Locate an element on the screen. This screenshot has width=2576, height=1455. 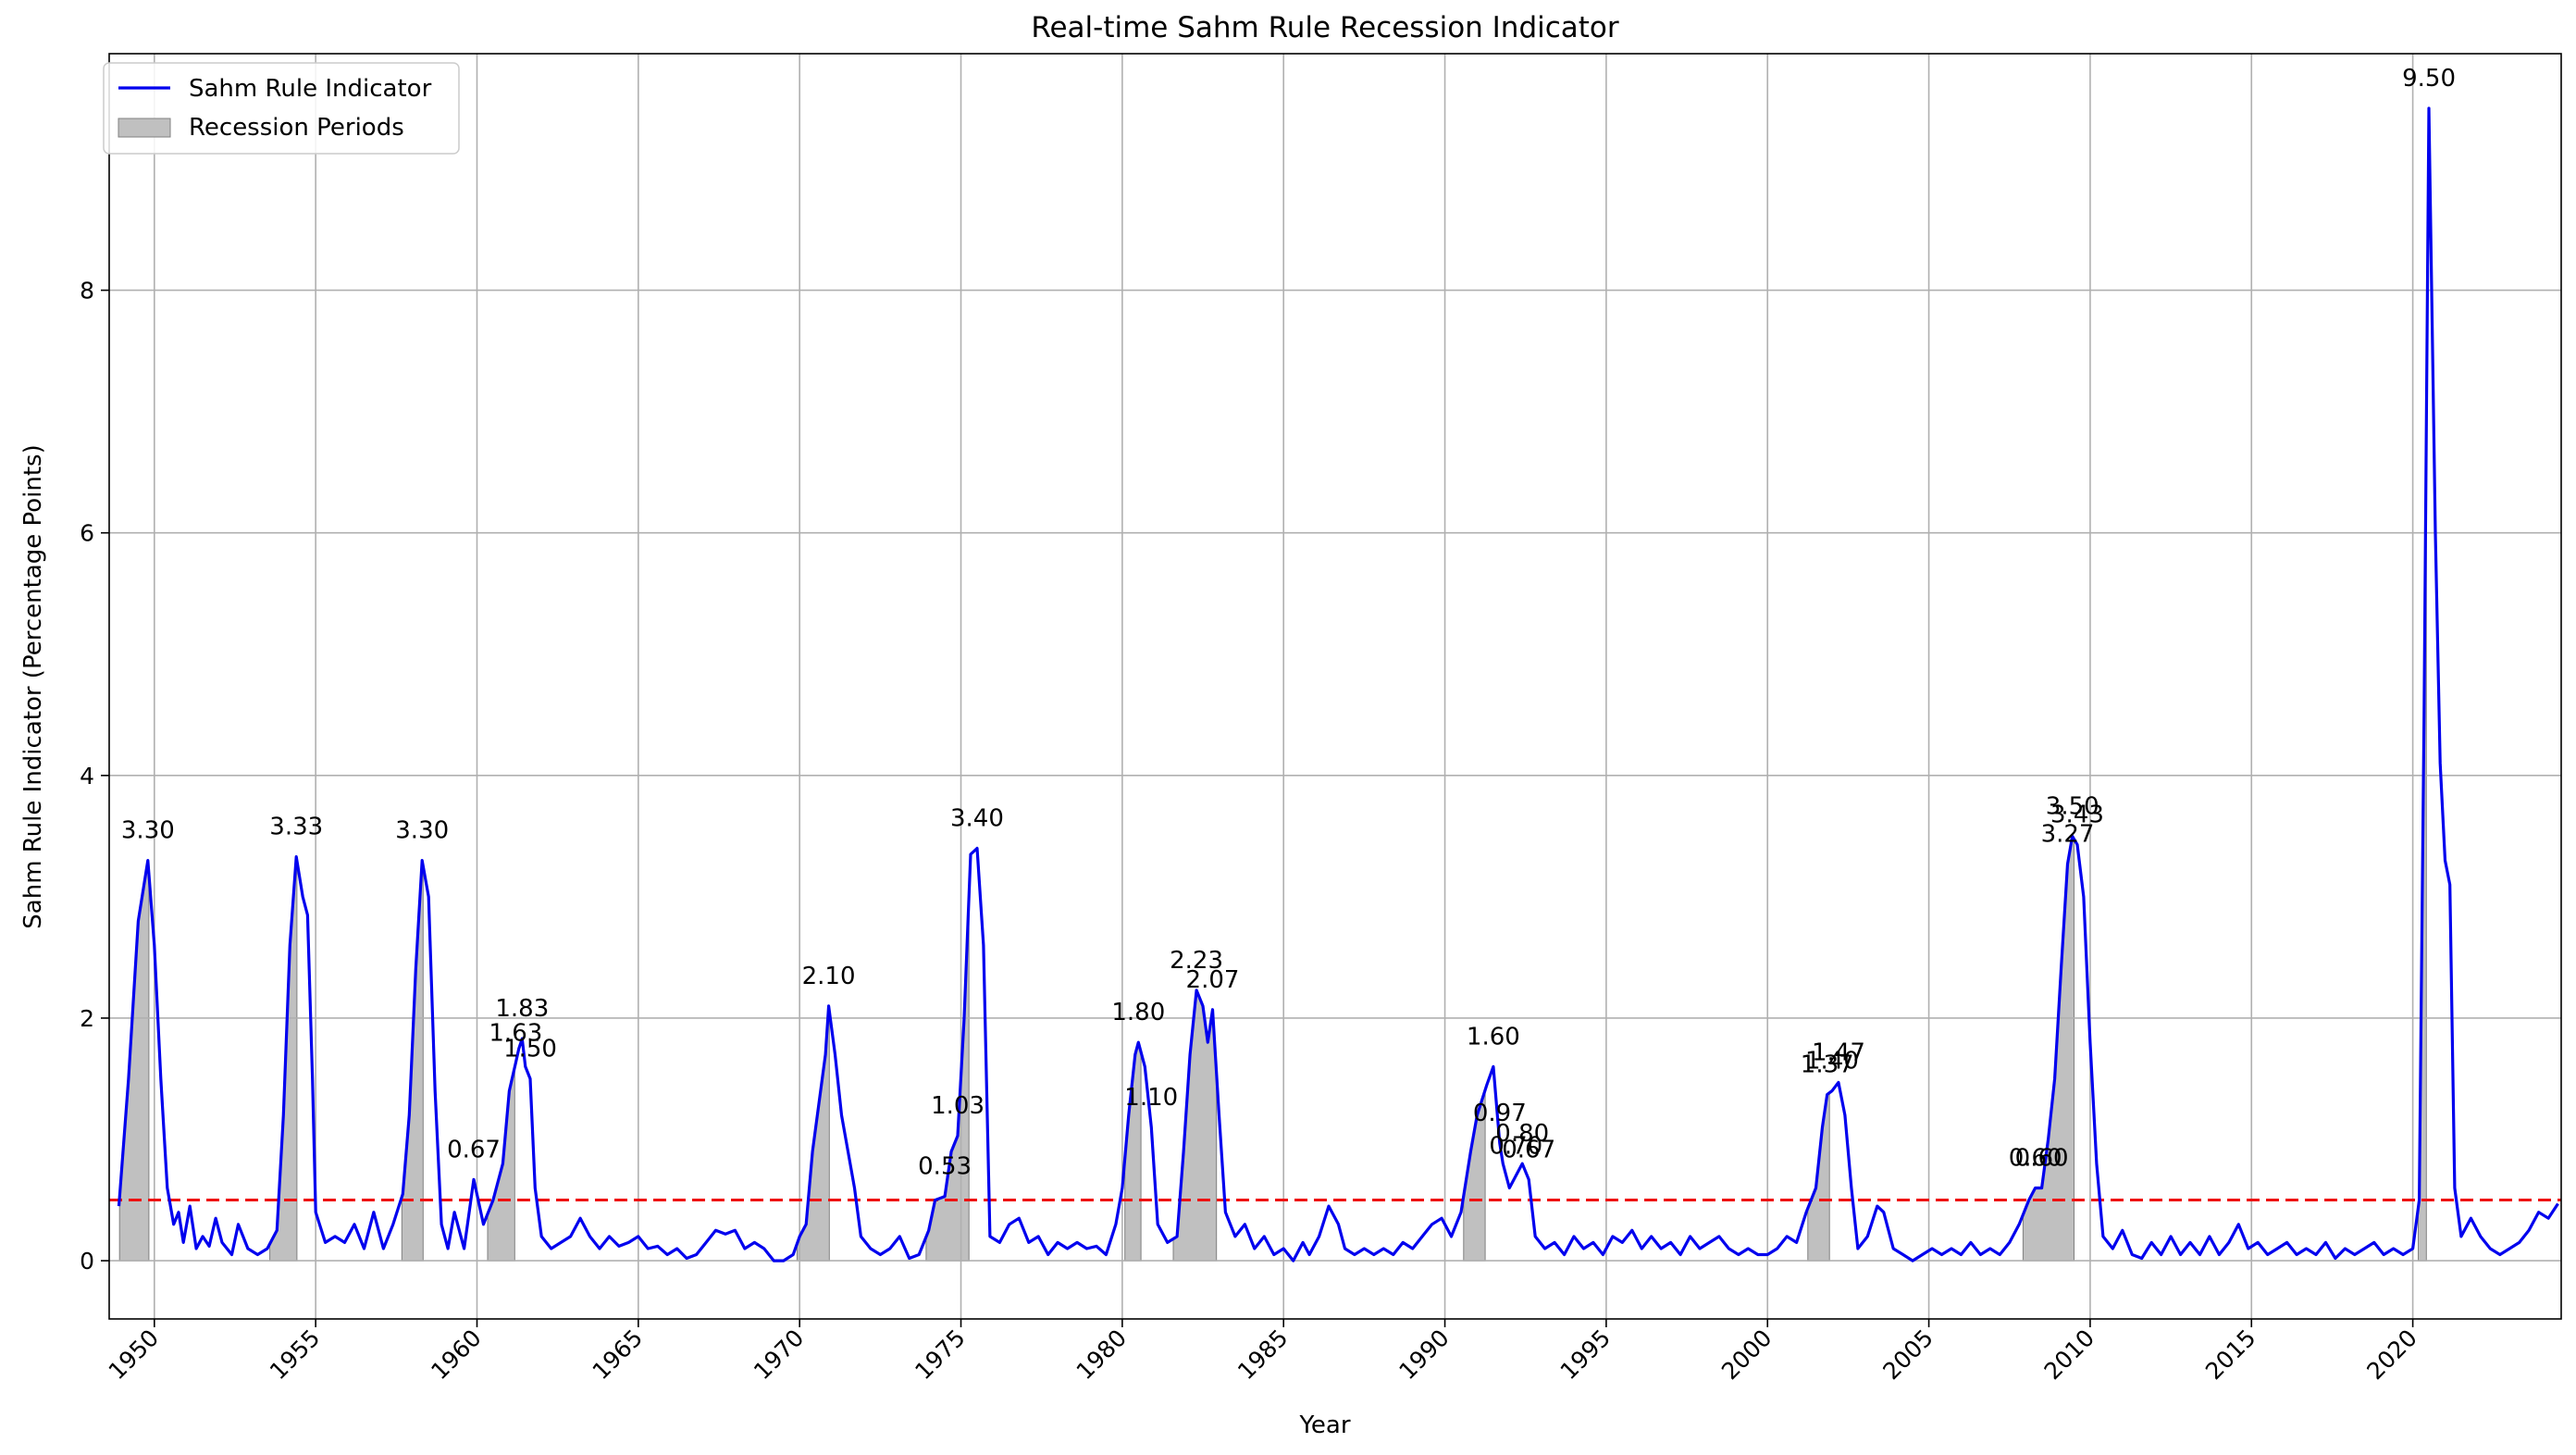
data-label-25: 3.27 is located at coordinates (2068, 835).